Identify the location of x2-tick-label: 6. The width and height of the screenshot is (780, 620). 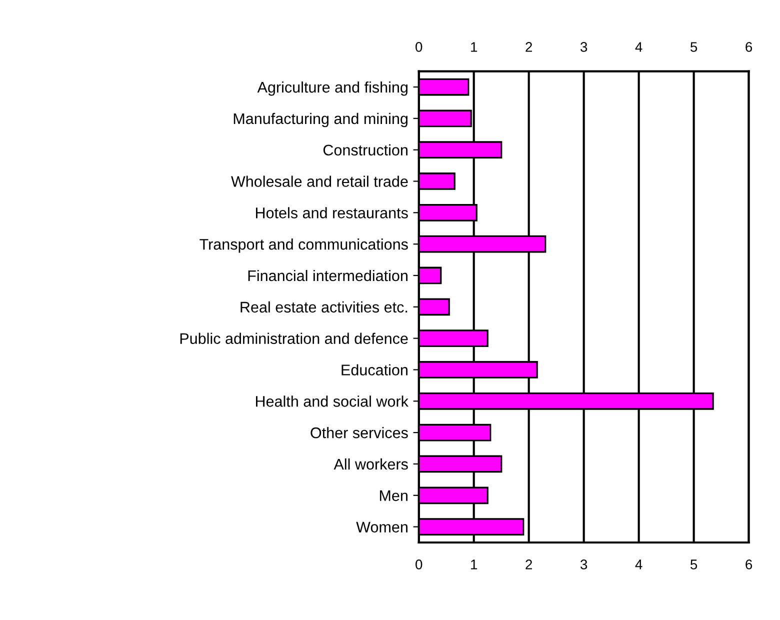
(749, 47).